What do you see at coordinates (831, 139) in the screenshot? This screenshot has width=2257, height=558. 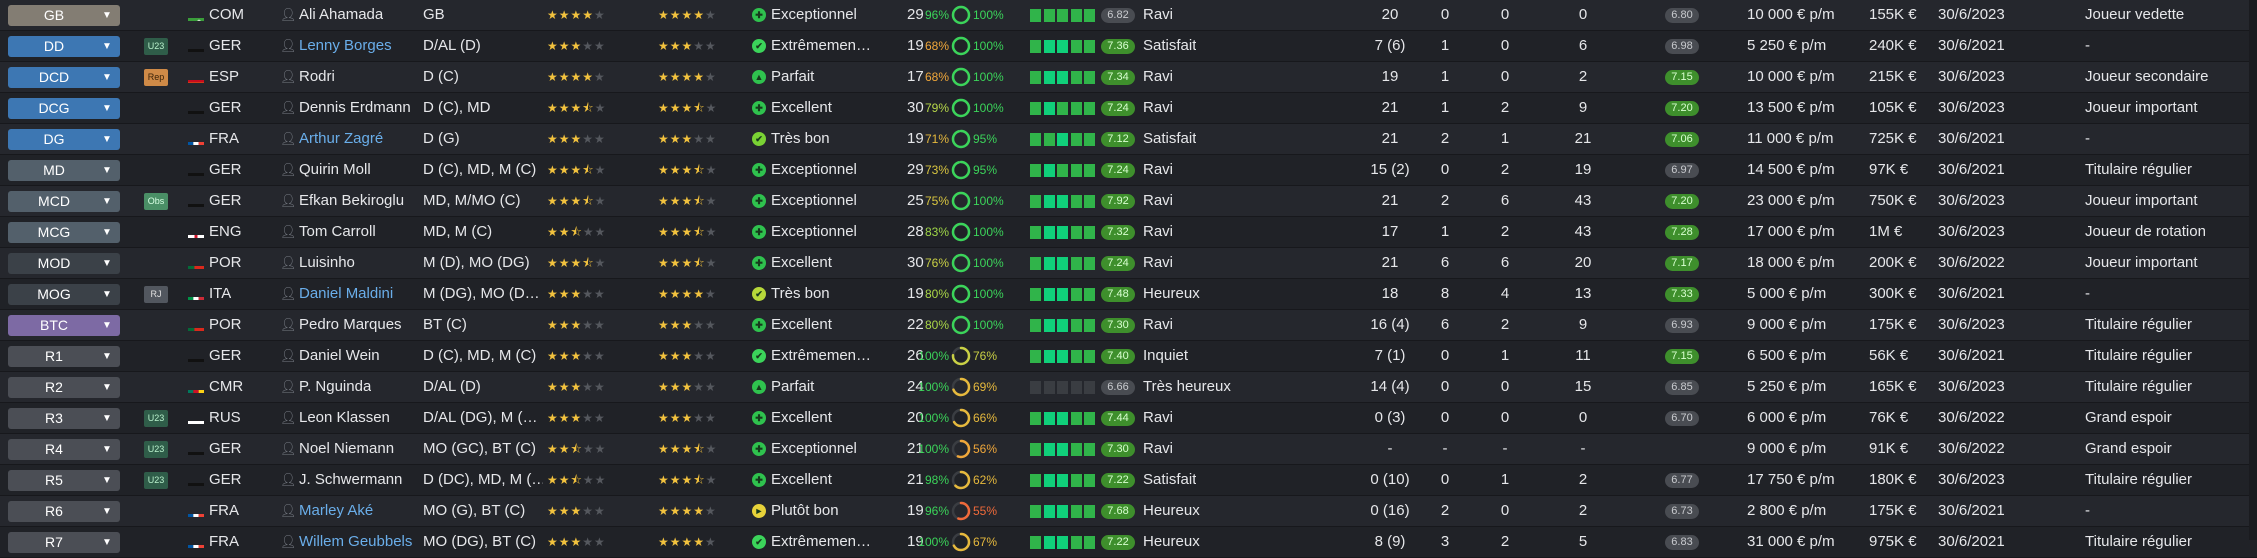 I see `form-label: Très bon` at bounding box center [831, 139].